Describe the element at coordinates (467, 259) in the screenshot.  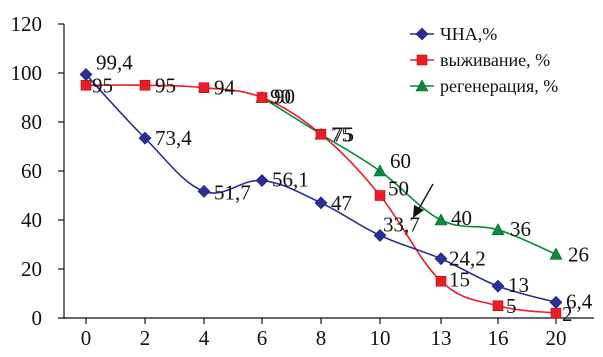
I see `data-label-0: 24,2` at that location.